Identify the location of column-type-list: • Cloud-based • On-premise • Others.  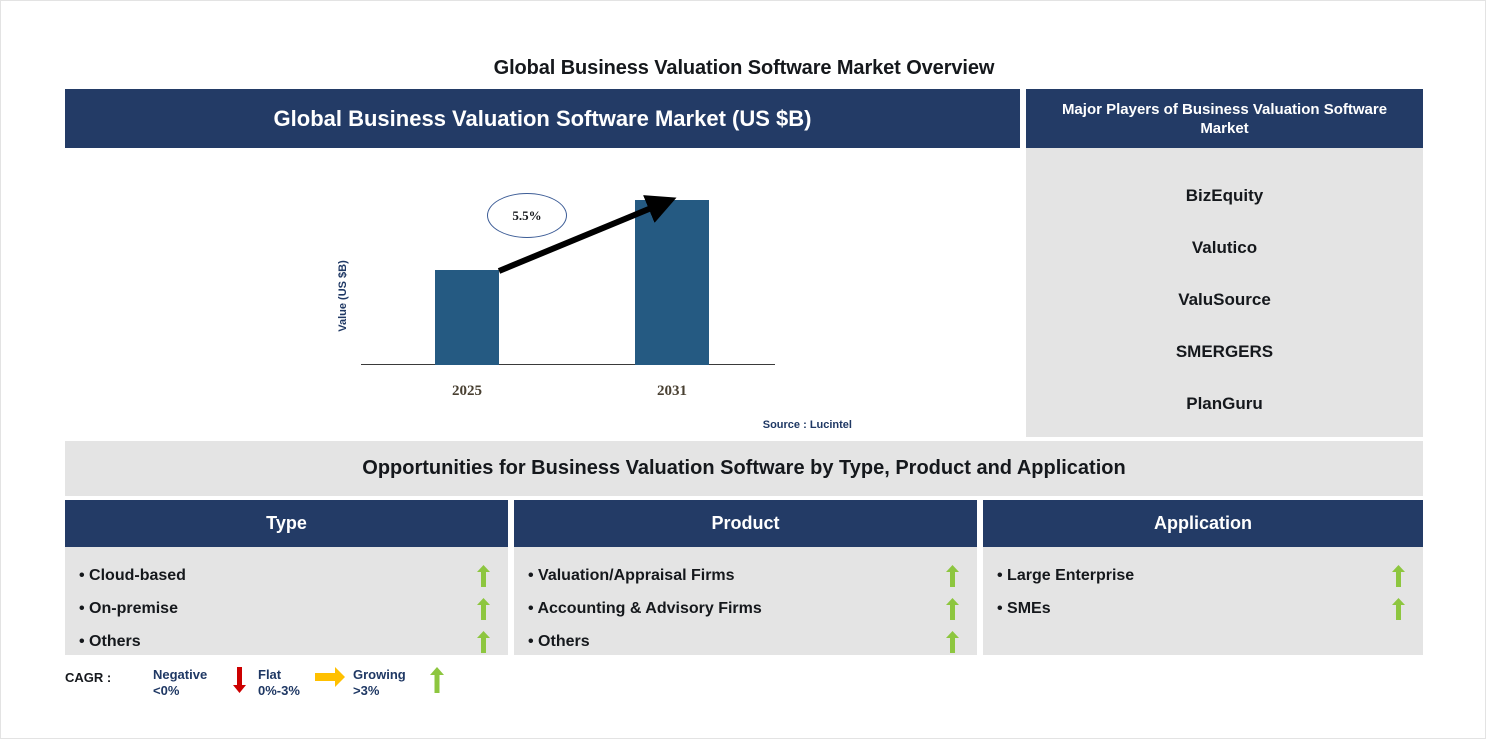
(286, 602).